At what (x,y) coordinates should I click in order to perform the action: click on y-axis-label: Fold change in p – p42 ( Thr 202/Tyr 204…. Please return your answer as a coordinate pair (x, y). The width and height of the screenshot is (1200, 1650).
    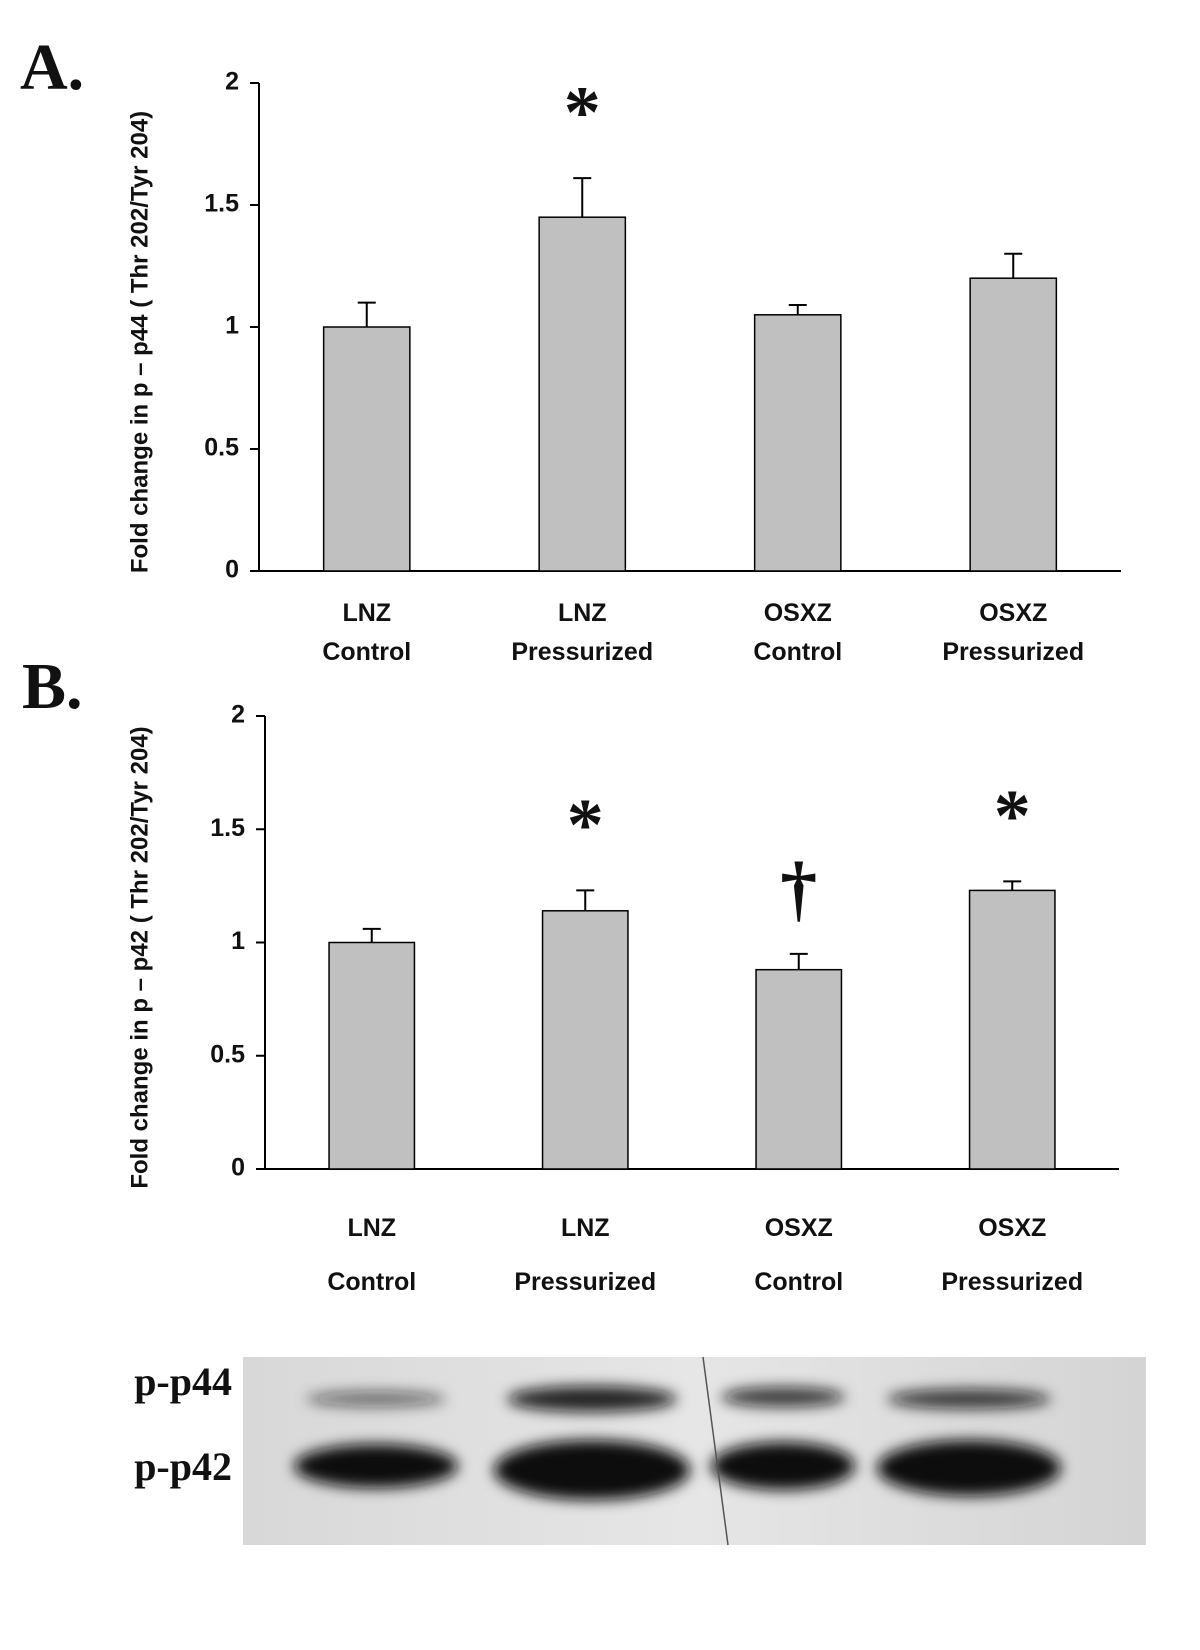
    Looking at the image, I should click on (139, 957).